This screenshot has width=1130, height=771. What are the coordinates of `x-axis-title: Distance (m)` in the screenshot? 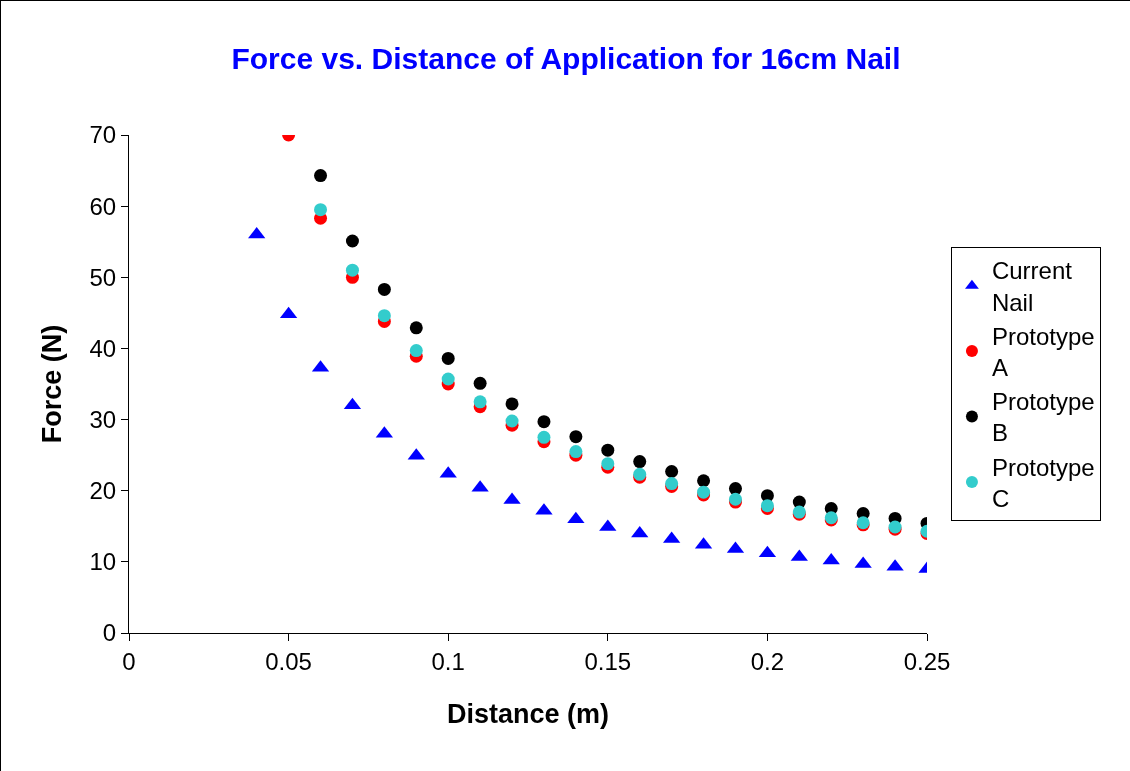 It's located at (528, 714).